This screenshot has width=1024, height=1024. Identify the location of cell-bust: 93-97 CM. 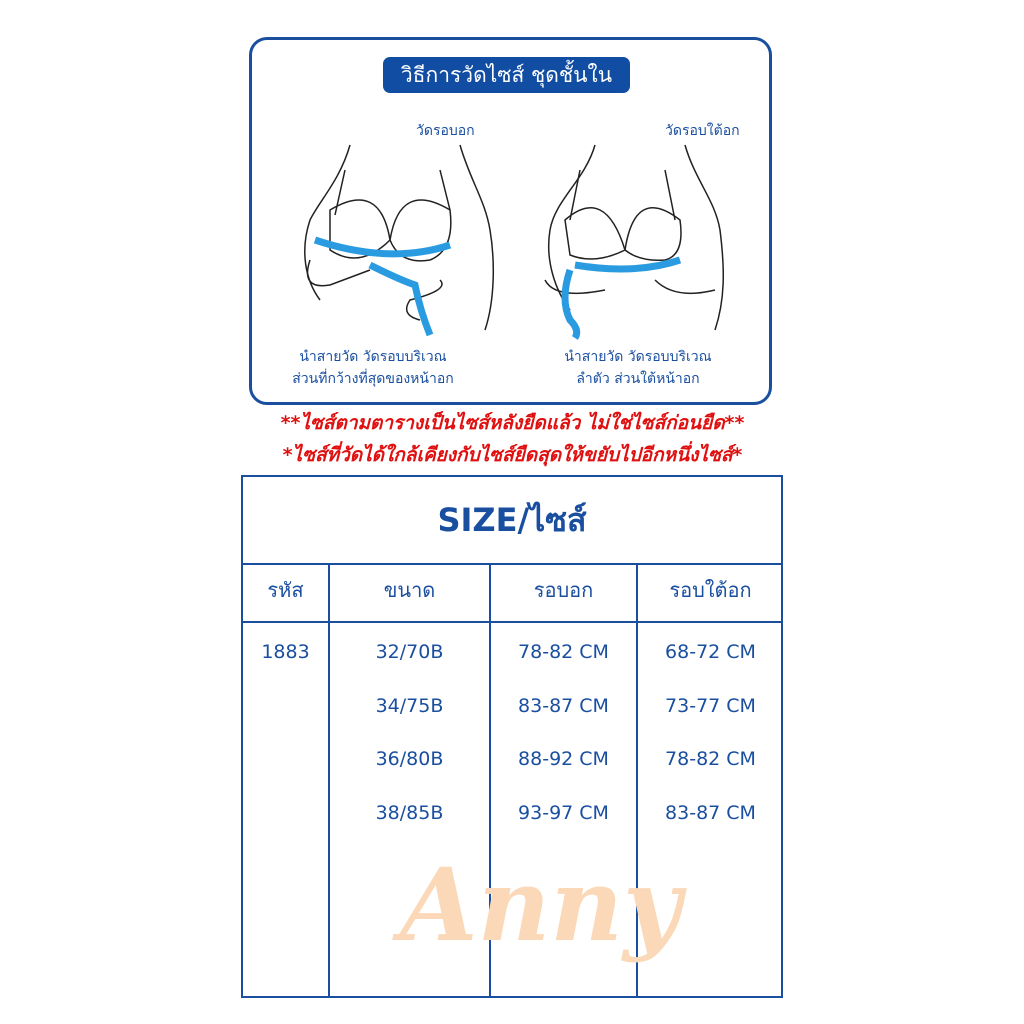
(563, 812).